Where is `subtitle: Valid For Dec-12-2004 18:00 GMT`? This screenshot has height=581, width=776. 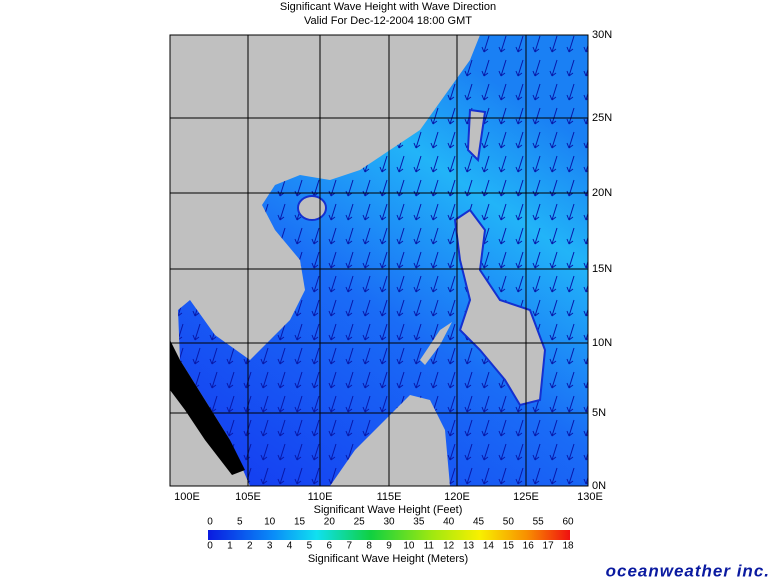
subtitle: Valid For Dec-12-2004 18:00 GMT is located at coordinates (388, 21).